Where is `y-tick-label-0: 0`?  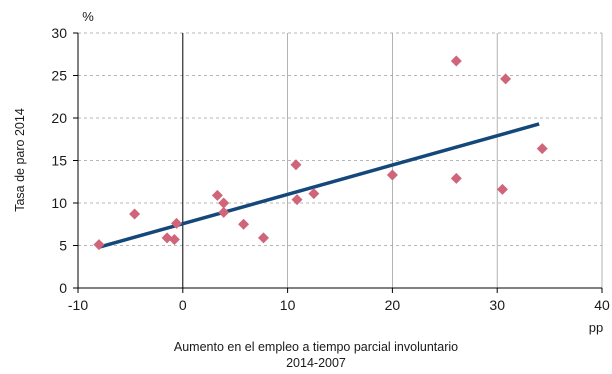
y-tick-label-0: 0 is located at coordinates (63, 288).